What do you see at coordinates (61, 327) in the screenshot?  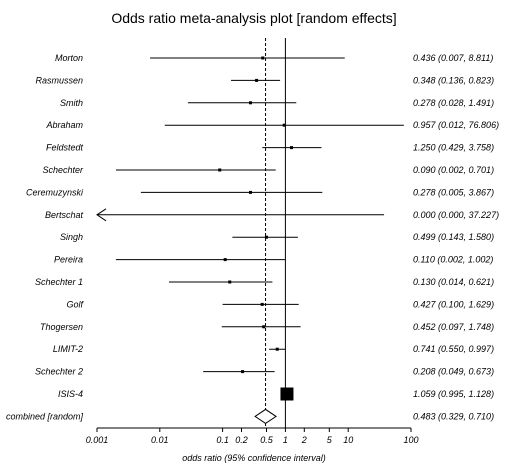 I see `study-name: Thogersen` at bounding box center [61, 327].